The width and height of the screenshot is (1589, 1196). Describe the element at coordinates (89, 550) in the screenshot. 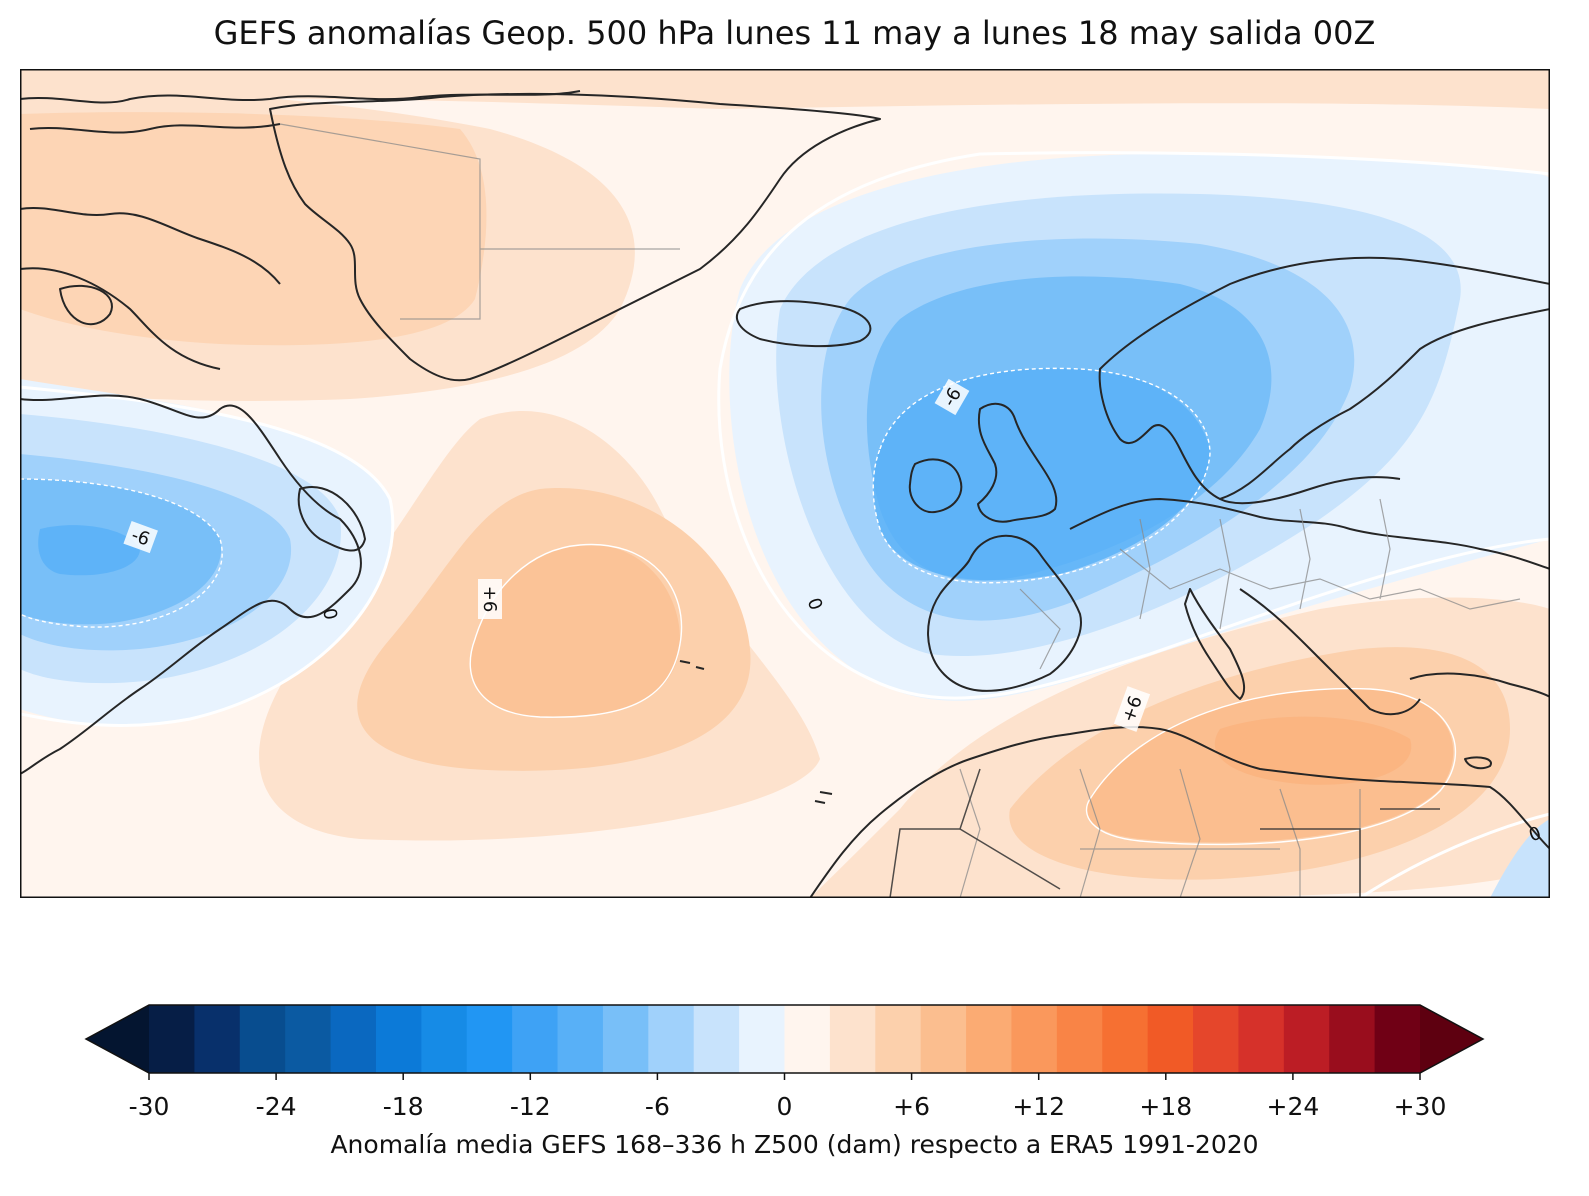

I see `anomaly-west-negative-peak` at that location.